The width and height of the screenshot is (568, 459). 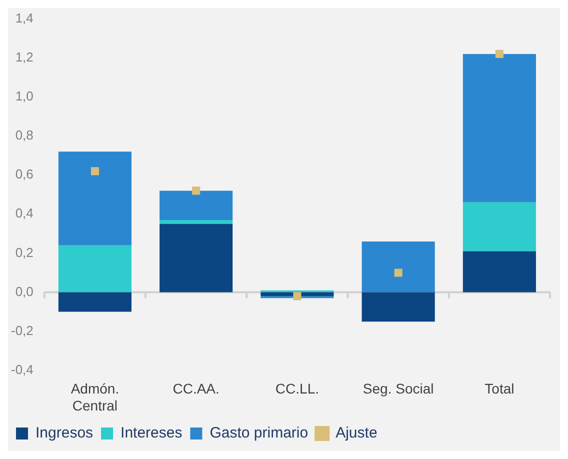 I want to click on legend-label: Ingresos, so click(x=65, y=433).